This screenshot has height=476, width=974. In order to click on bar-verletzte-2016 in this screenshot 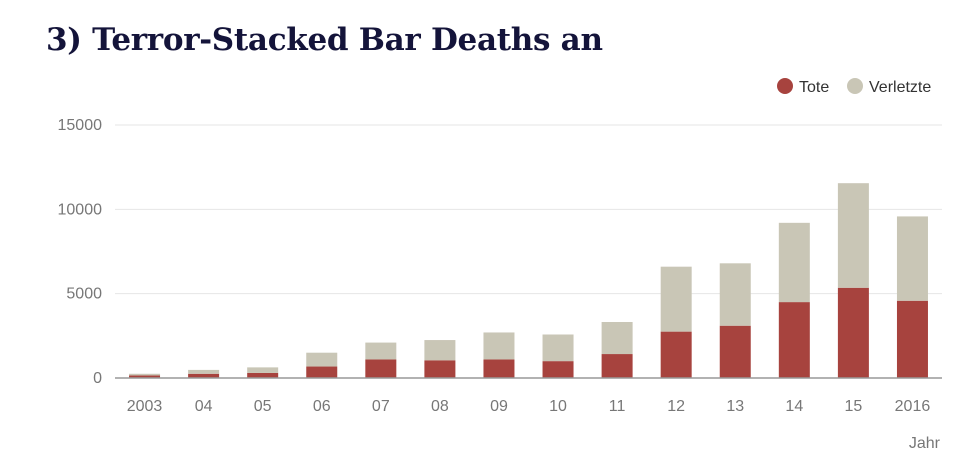, I will do `click(912, 258)`.